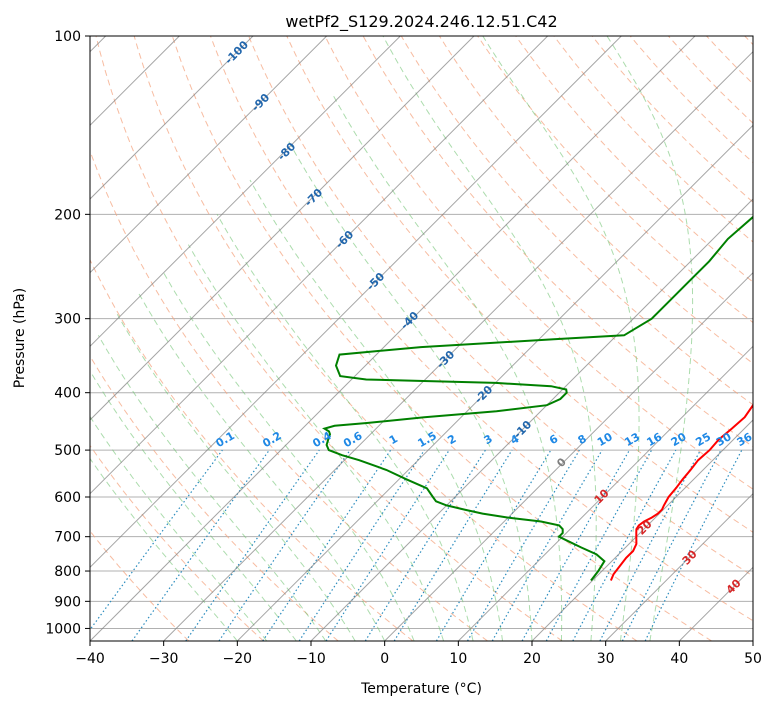 The width and height of the screenshot is (775, 708). I want to click on x-tick-label: 20, so click(532, 659).